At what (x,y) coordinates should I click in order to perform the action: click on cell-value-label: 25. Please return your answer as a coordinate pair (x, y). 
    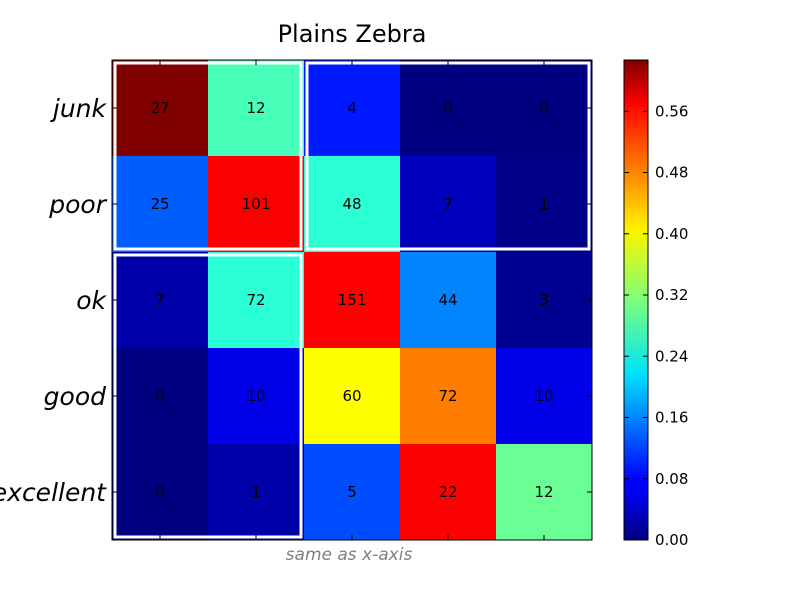
    Looking at the image, I should click on (159, 204).